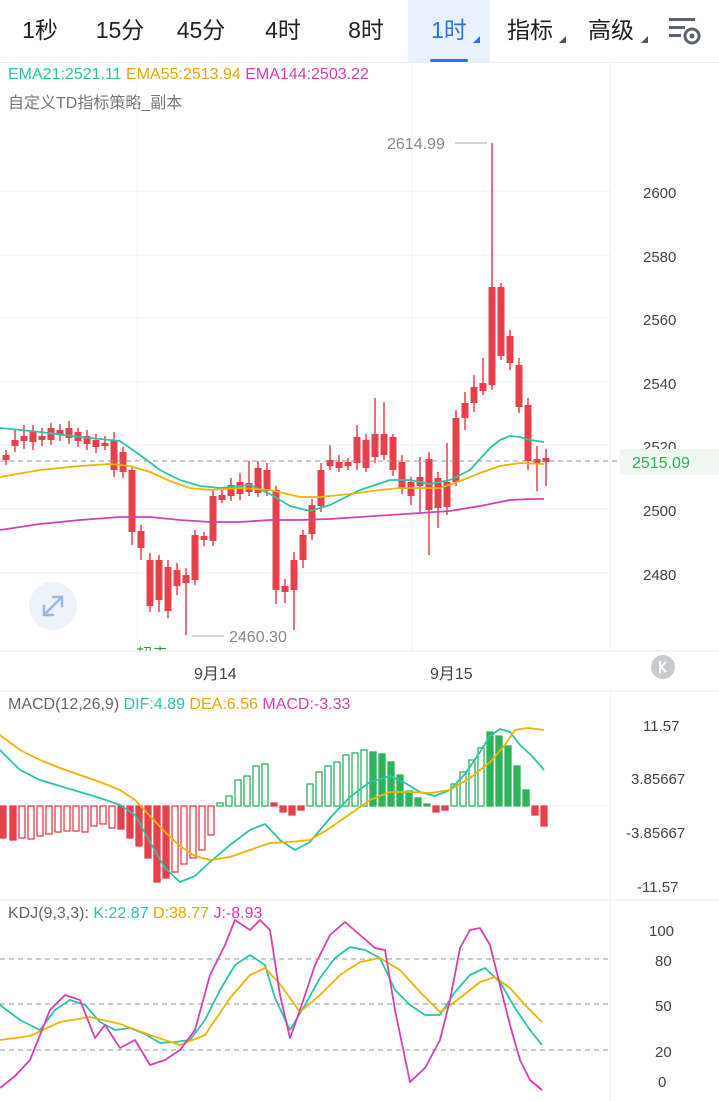 The height and width of the screenshot is (1101, 719). I want to click on kdj-tick: 100, so click(661, 931).